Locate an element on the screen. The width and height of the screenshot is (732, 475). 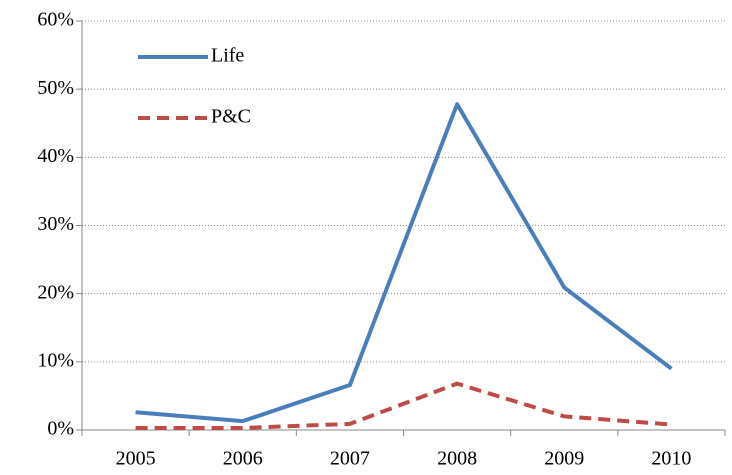
y-tick-label: 20% is located at coordinates (55, 292).